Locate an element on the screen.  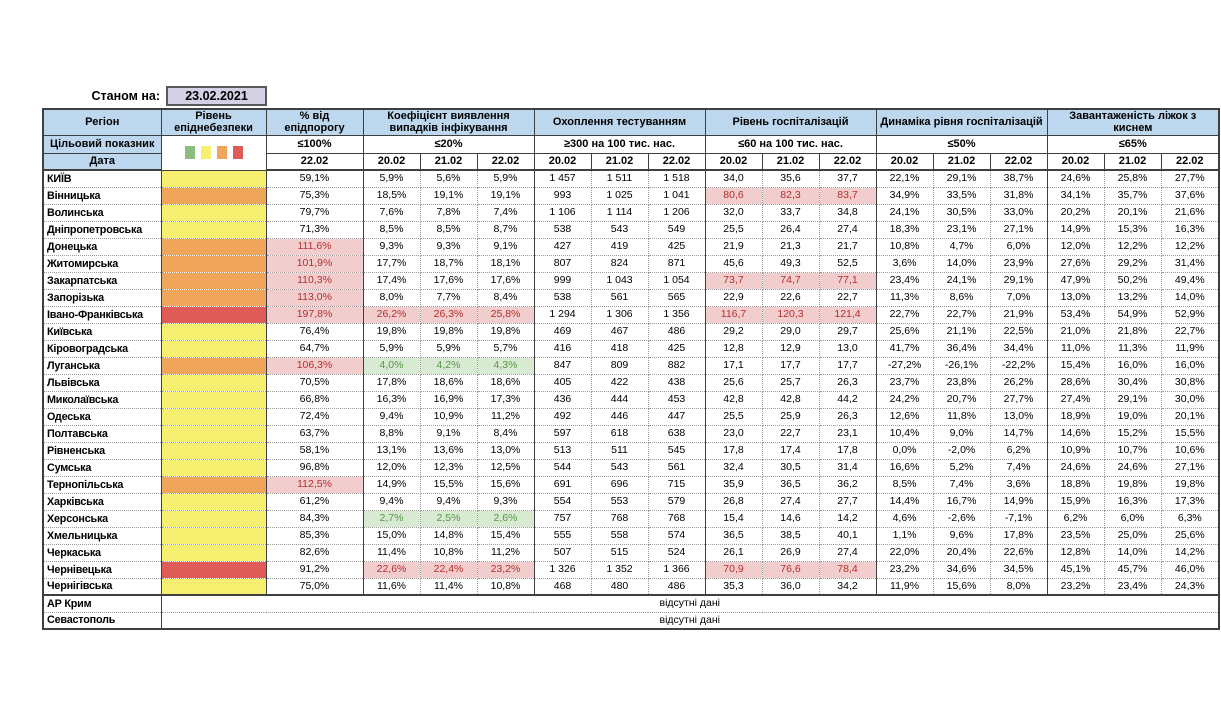
hospitalization-level-cell: 21,9 is located at coordinates (733, 246).